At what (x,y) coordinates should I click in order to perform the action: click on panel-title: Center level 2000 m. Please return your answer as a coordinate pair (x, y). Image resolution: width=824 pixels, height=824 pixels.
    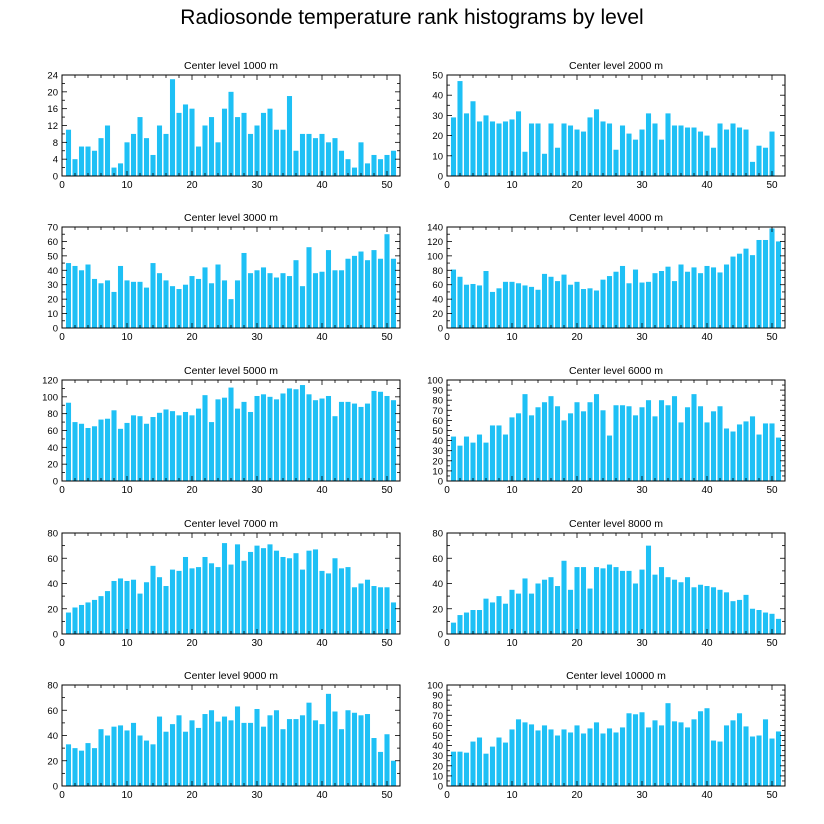
    Looking at the image, I should click on (616, 66).